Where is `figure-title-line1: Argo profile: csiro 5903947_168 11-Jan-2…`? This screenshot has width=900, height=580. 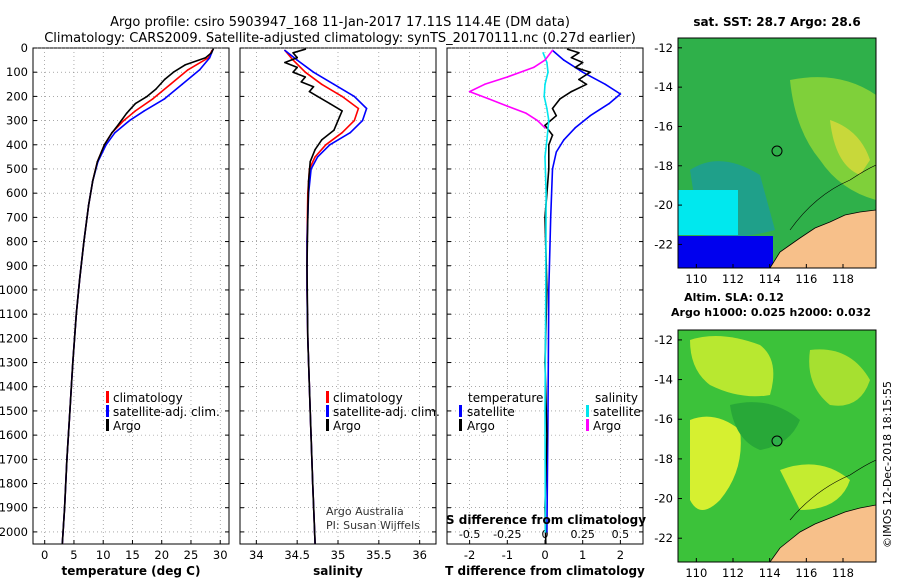
figure-title-line1: Argo profile: csiro 5903947_168 11-Jan-2… is located at coordinates (340, 22).